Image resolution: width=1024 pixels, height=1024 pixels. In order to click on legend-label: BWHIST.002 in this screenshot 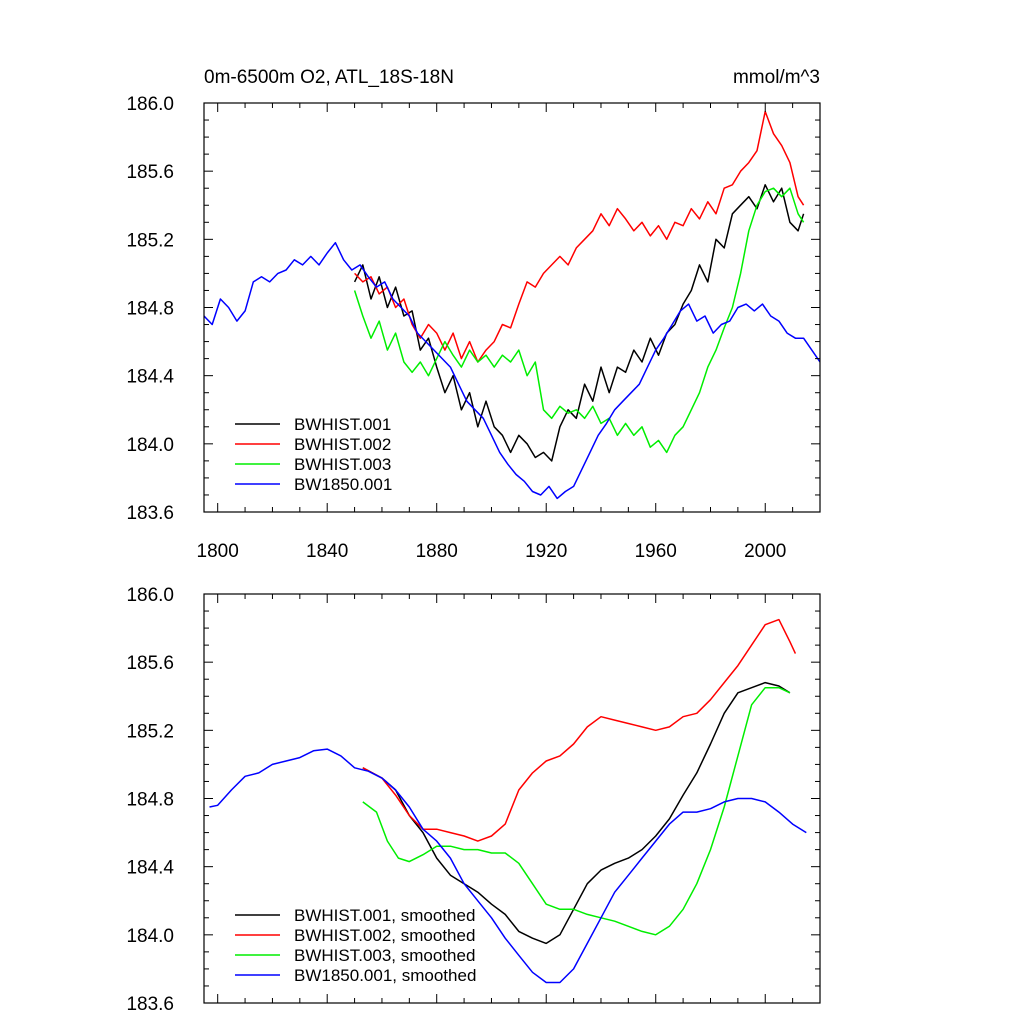, I will do `click(342, 444)`.